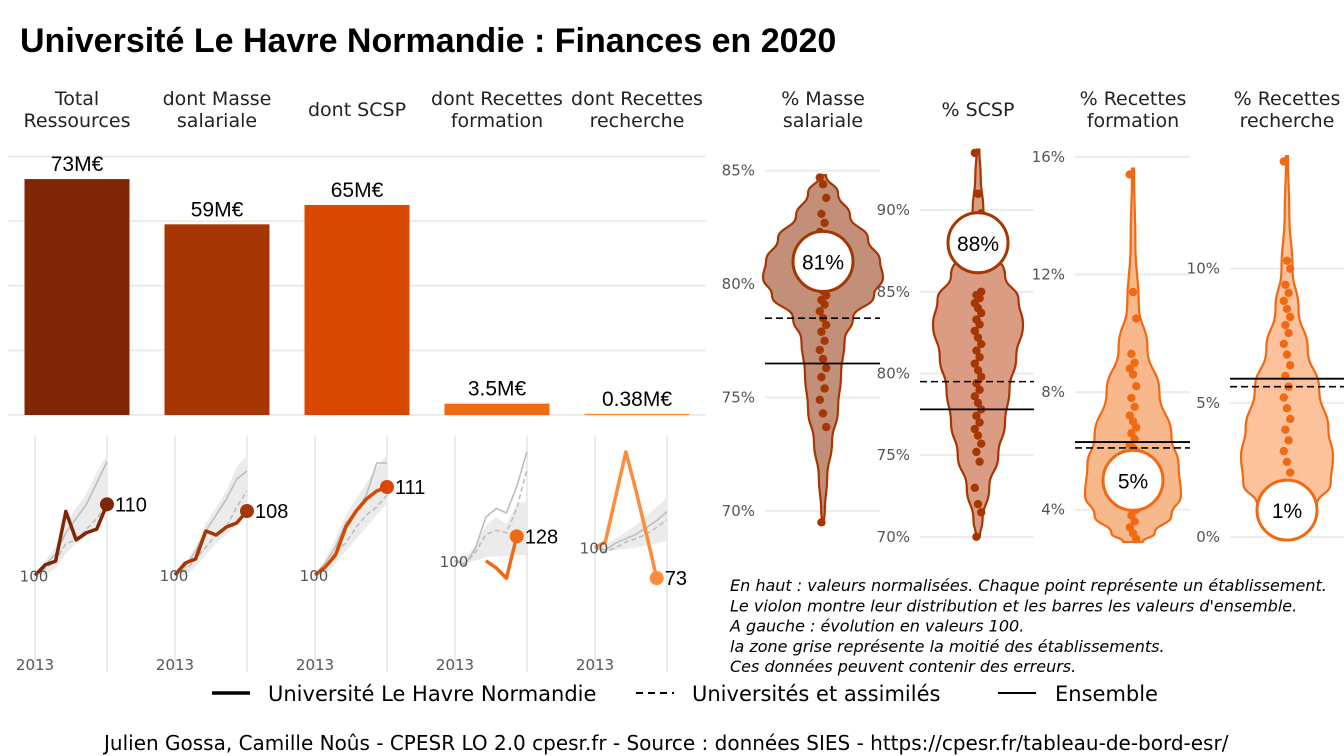 This screenshot has height=756, width=1344. What do you see at coordinates (1133, 110) in the screenshot?
I see `violin-header: % Recettes formation` at bounding box center [1133, 110].